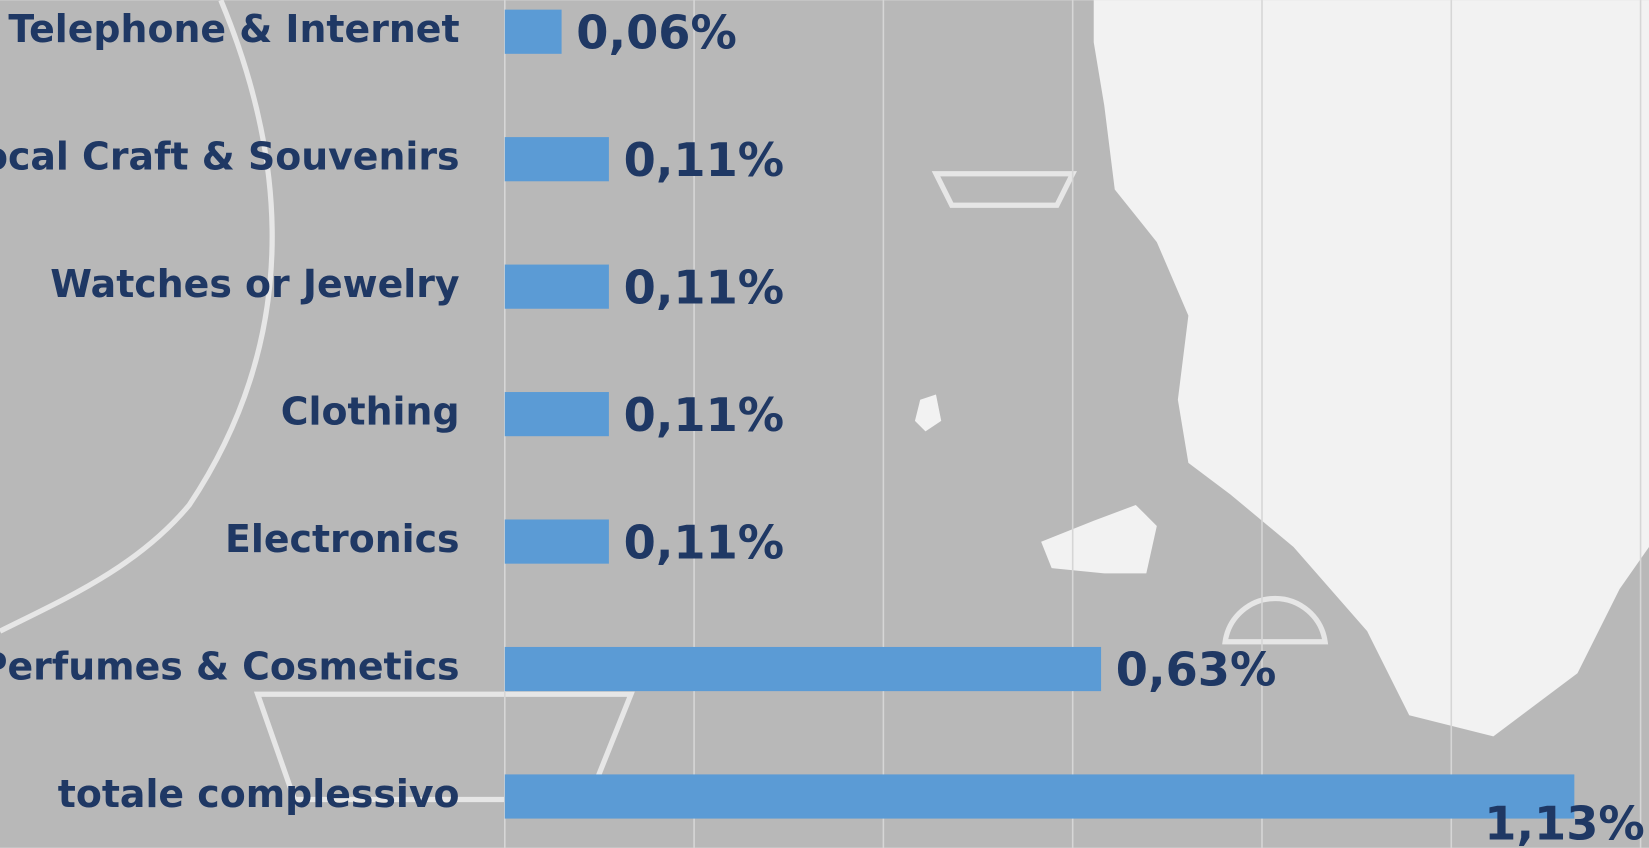  Describe the element at coordinates (342, 539) in the screenshot. I see `category-label: Electronics` at that location.